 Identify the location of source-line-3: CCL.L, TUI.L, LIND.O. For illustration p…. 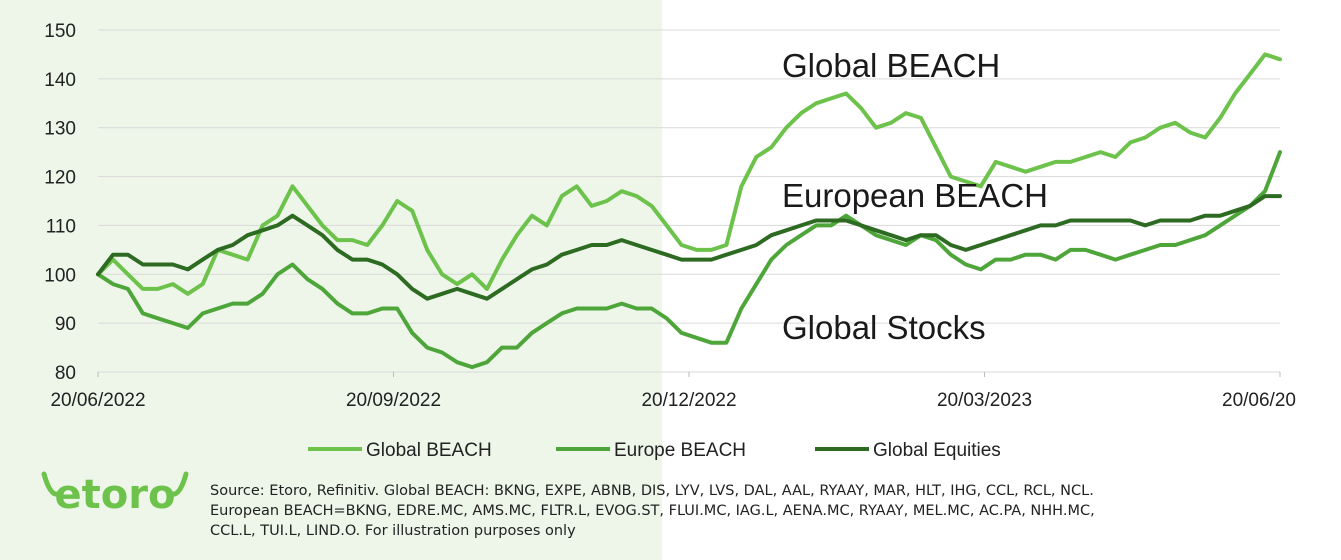
(393, 531).